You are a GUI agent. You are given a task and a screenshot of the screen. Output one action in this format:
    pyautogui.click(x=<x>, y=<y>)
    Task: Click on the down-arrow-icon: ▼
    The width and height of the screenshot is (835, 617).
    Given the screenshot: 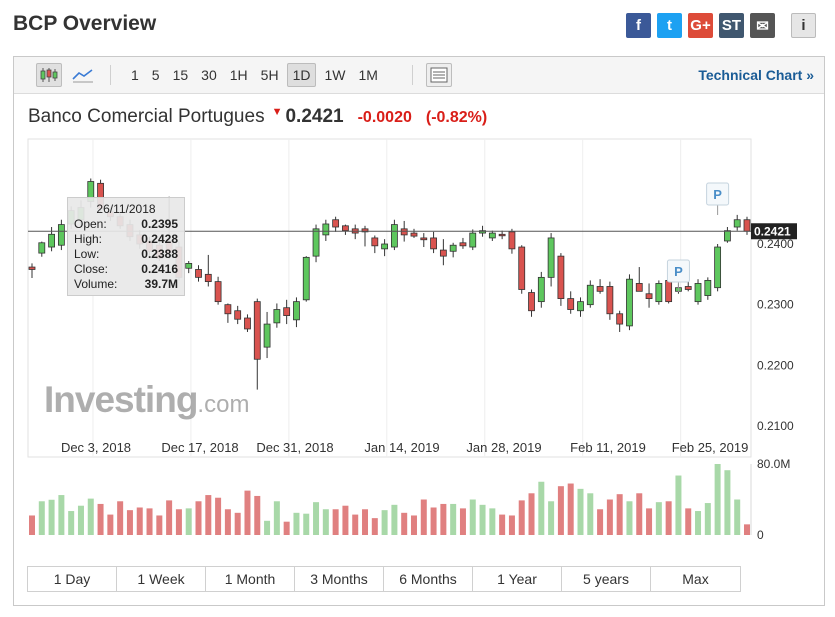 What is the action you would take?
    pyautogui.click(x=277, y=112)
    